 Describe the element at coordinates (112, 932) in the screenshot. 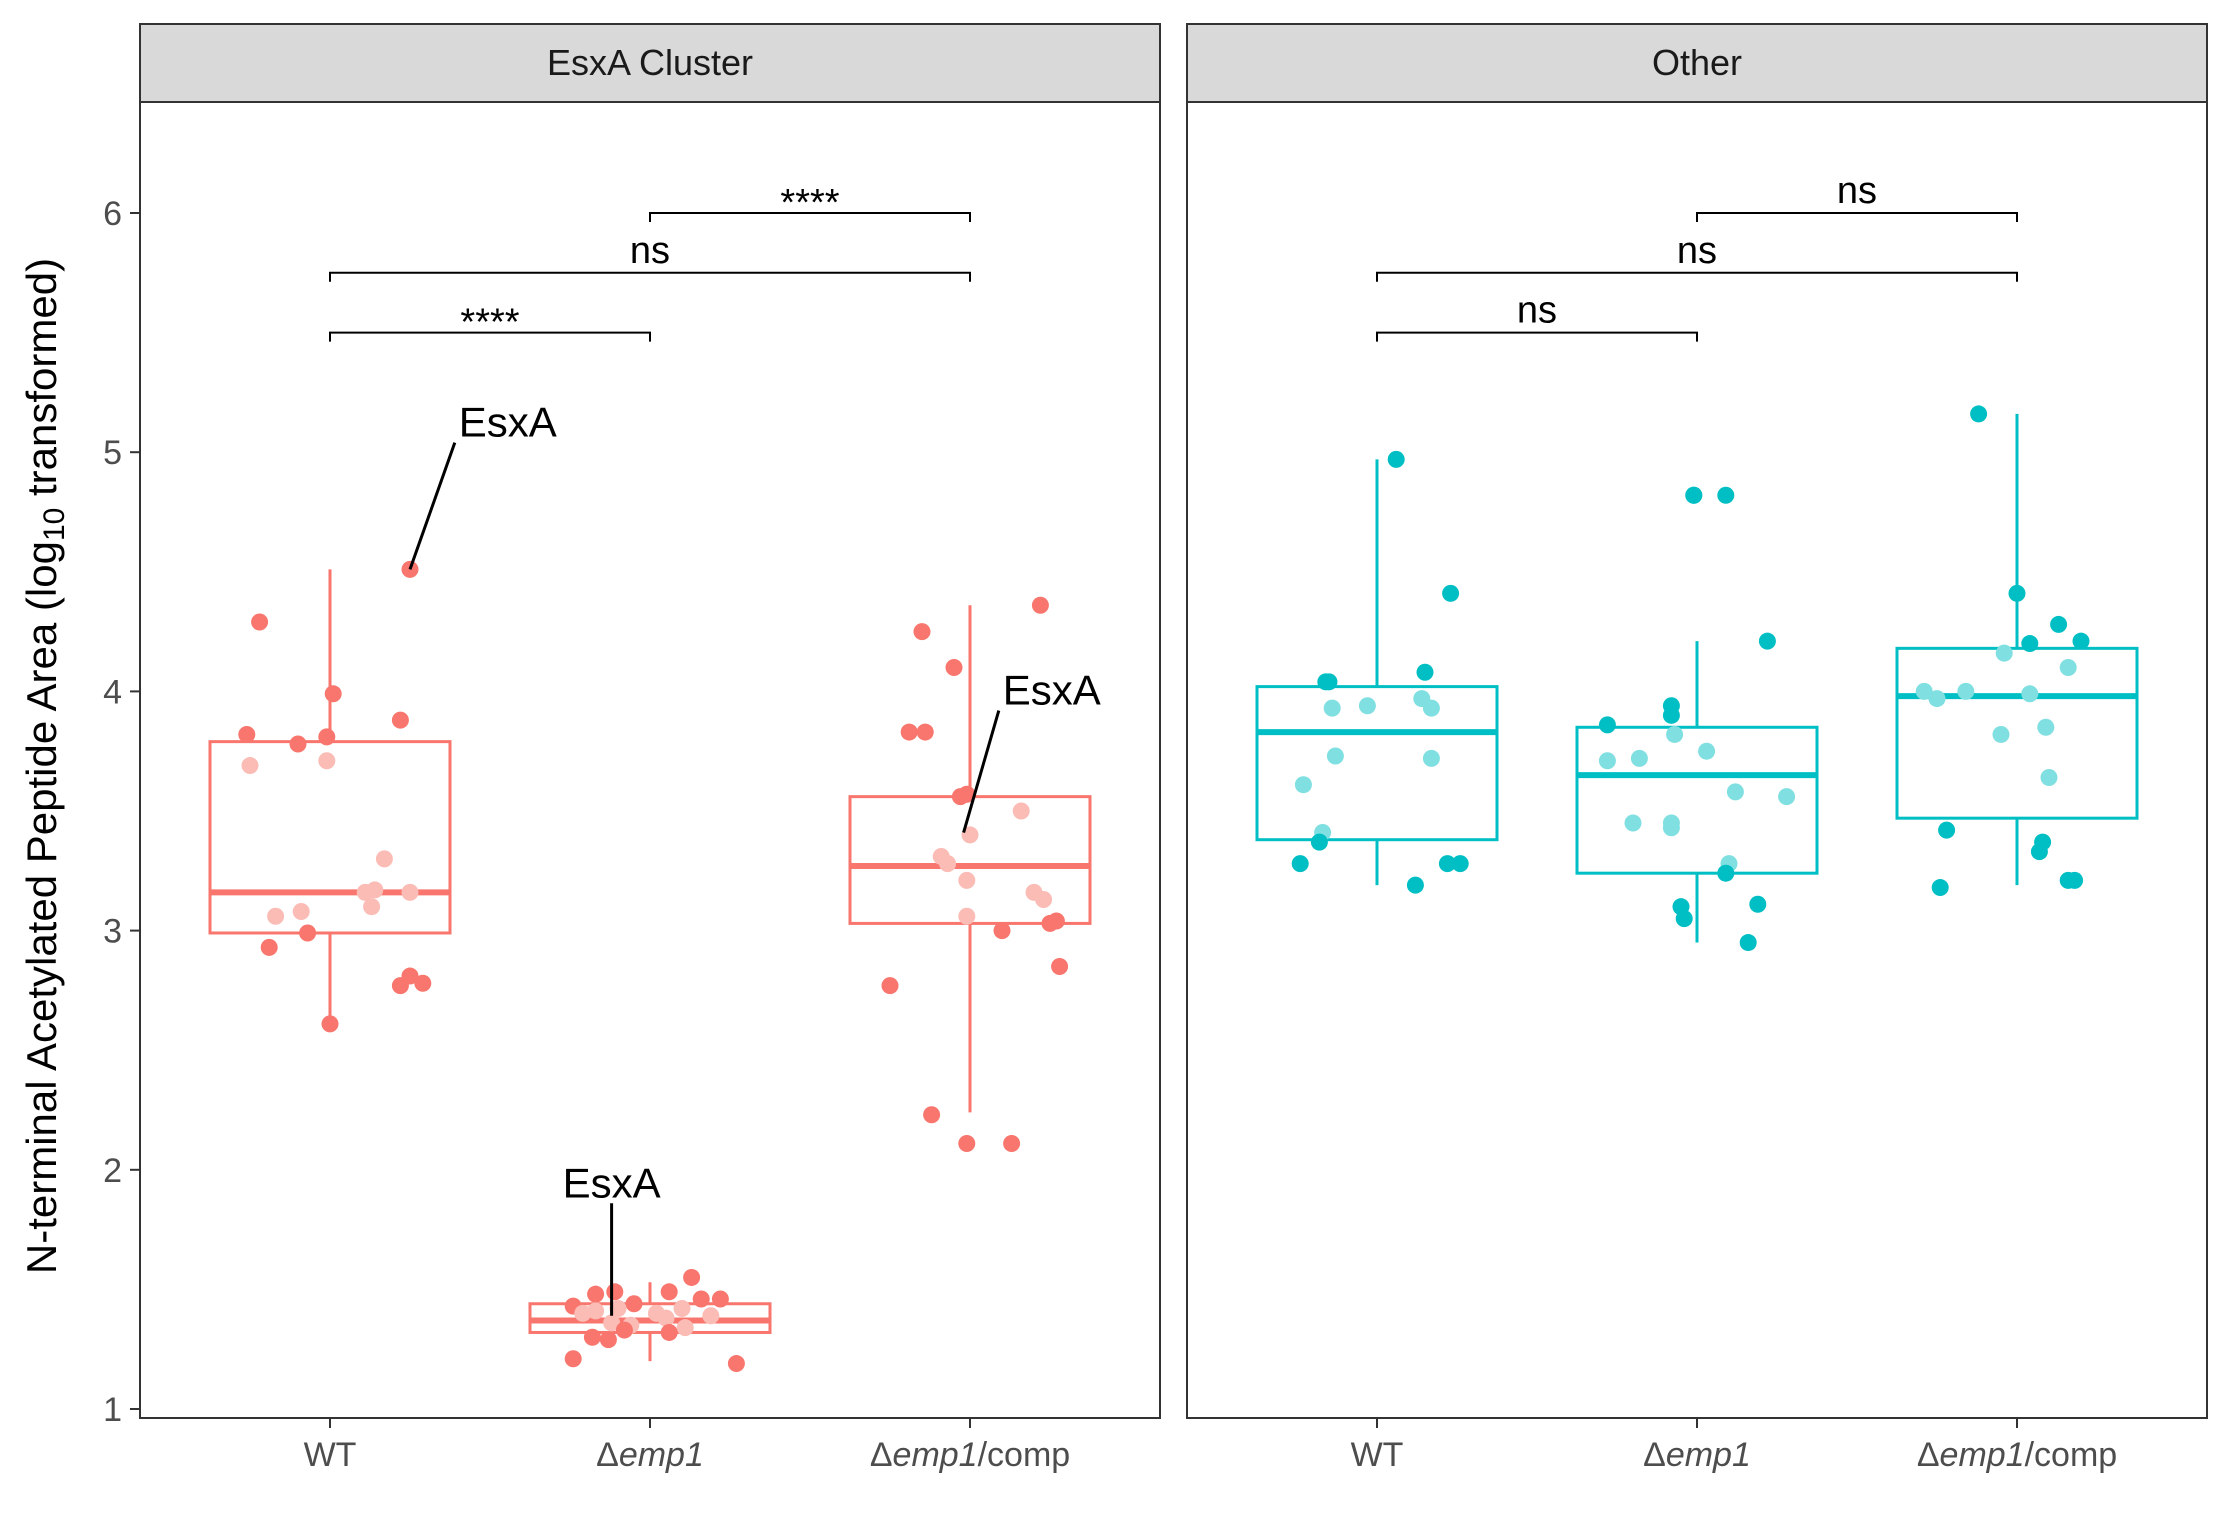

I see `y-tick-label: 3` at that location.